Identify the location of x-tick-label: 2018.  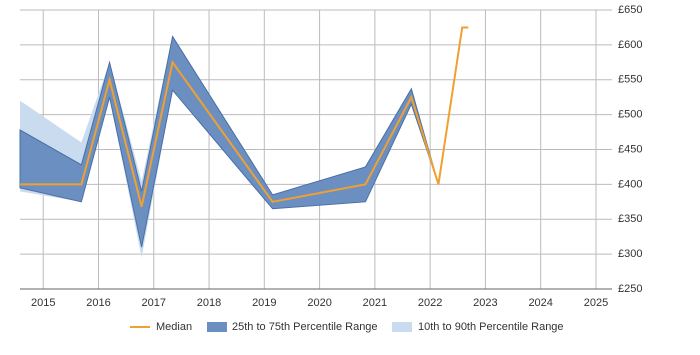
(209, 303).